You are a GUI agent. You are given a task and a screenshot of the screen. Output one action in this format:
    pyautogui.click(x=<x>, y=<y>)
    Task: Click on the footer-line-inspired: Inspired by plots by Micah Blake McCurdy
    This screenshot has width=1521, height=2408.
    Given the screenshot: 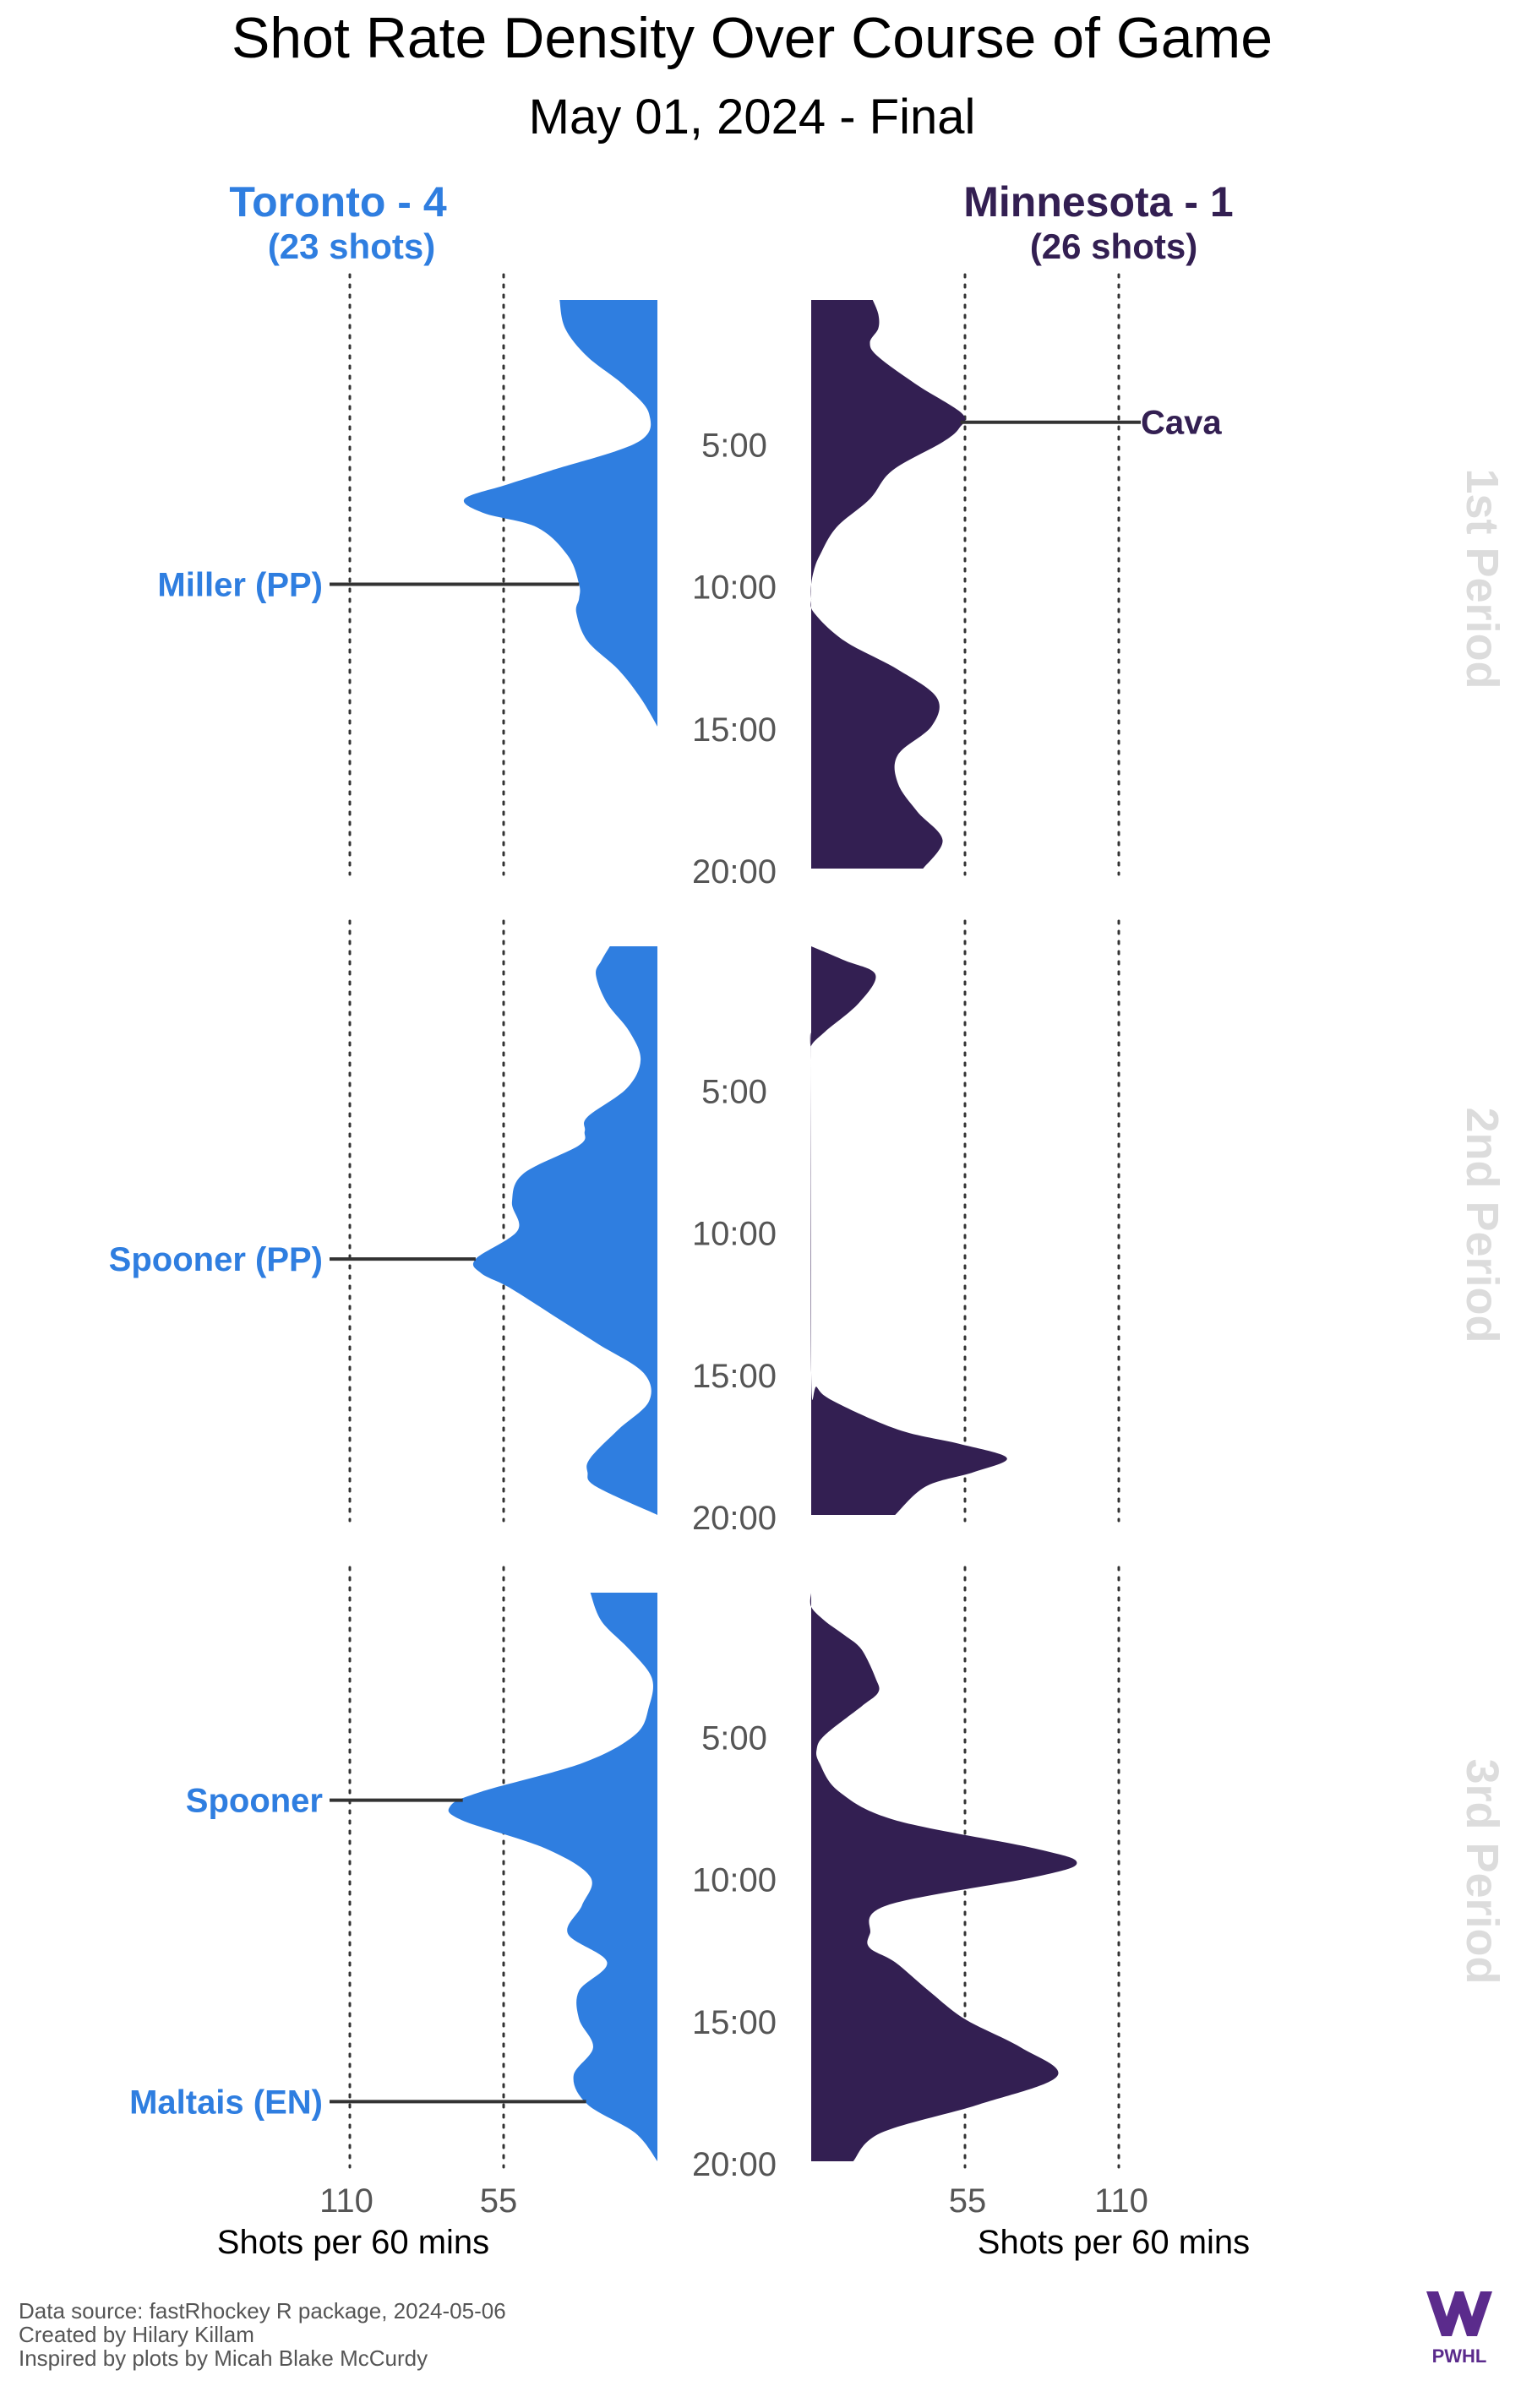 What is the action you would take?
    pyautogui.click(x=223, y=2358)
    